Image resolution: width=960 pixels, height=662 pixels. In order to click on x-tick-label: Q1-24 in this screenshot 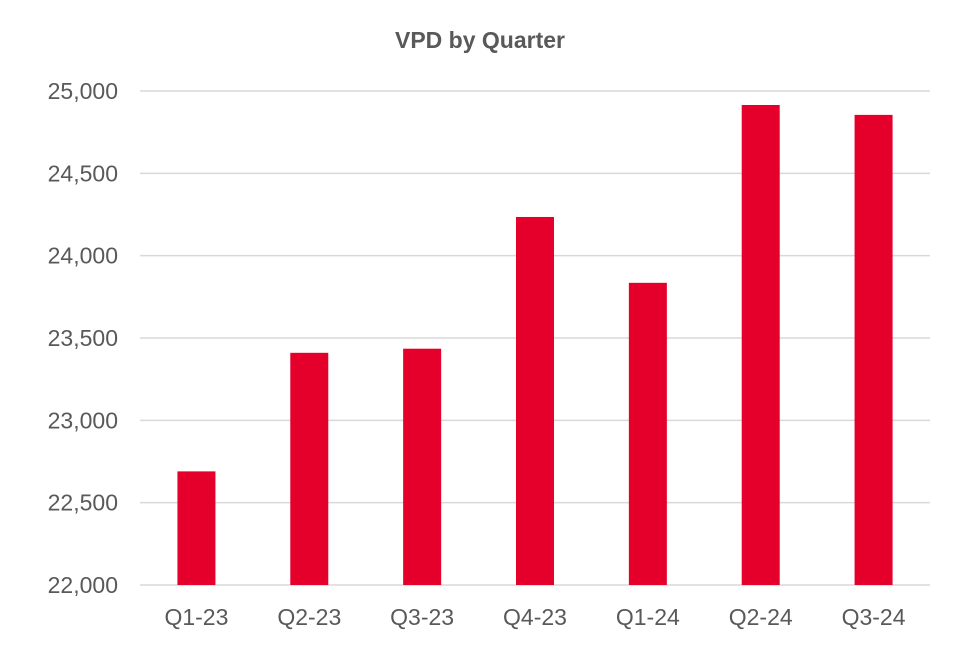, I will do `click(648, 617)`.